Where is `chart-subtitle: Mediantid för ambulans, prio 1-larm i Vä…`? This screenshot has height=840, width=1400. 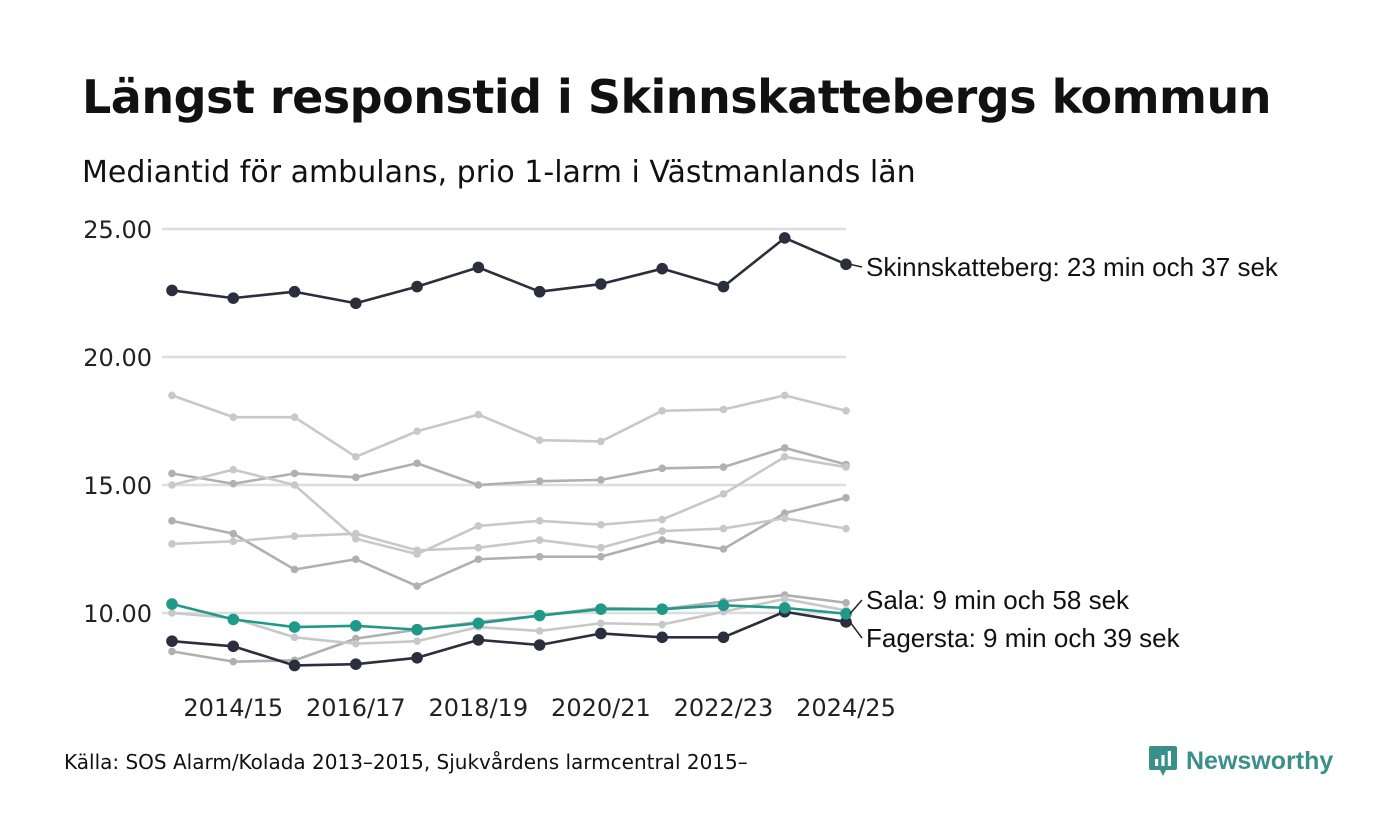
chart-subtitle: Mediantid för ambulans, prio 1-larm i Vä… is located at coordinates (499, 172).